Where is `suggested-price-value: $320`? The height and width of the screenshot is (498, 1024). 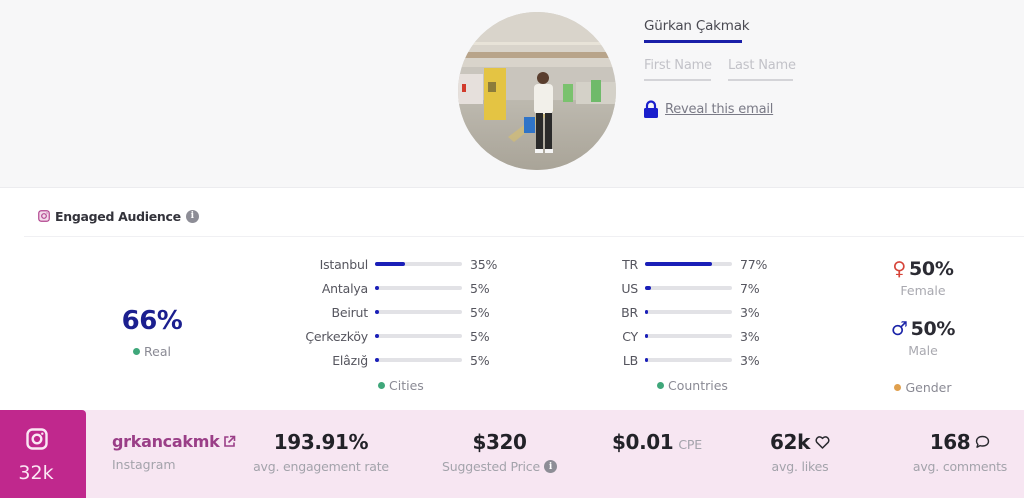 suggested-price-value: $320 is located at coordinates (499, 442).